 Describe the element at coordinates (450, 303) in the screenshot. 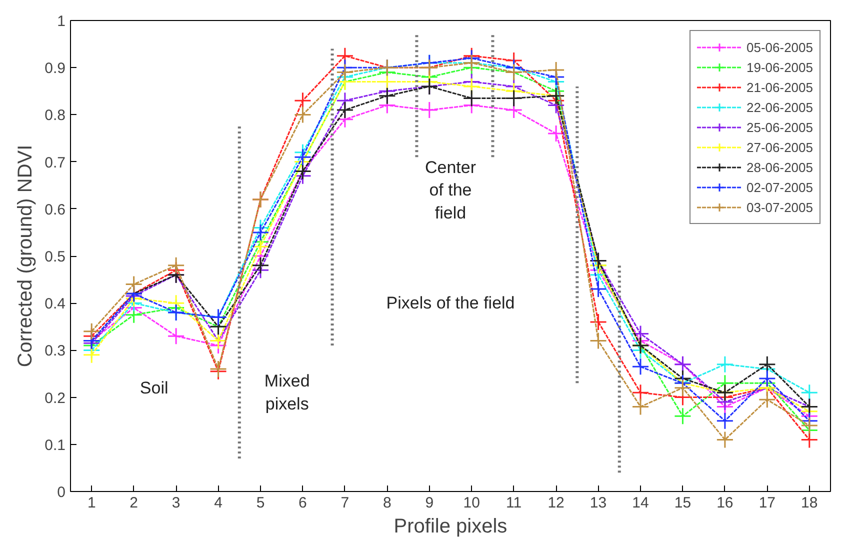

I see `annotation: Pixels of the field` at that location.